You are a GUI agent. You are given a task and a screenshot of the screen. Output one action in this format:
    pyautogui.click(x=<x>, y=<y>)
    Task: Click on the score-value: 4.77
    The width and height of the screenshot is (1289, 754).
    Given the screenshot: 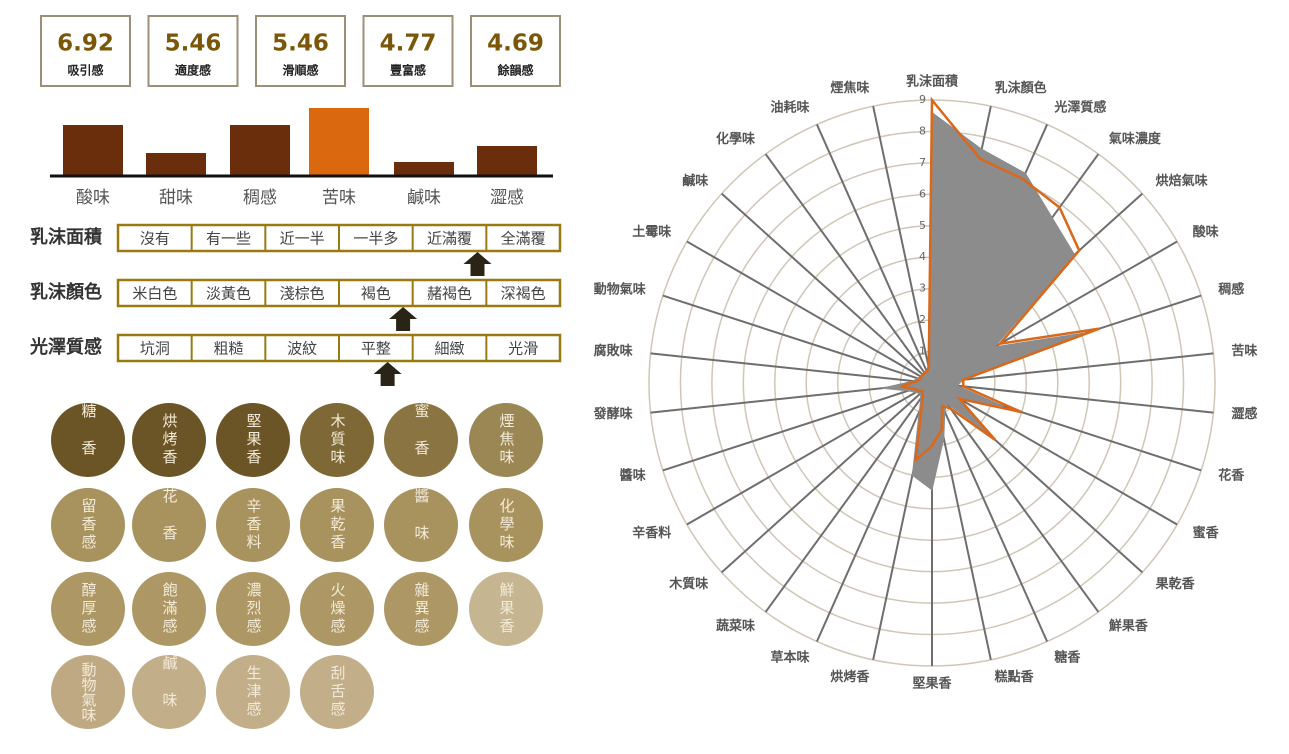 What is the action you would take?
    pyautogui.click(x=408, y=44)
    